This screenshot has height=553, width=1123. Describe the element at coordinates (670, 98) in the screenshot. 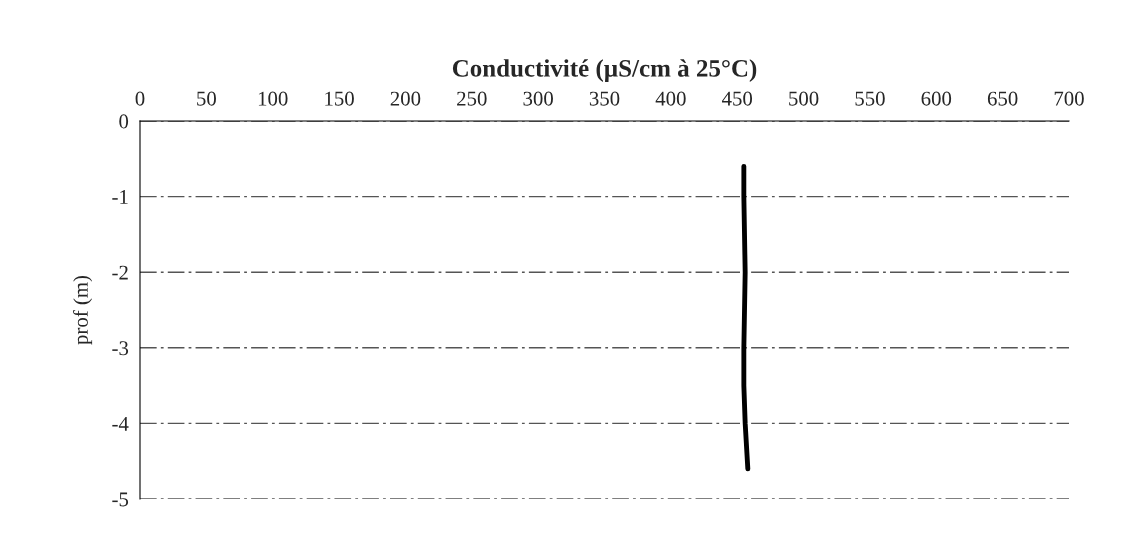

I see `x-tick-label: 400` at that location.